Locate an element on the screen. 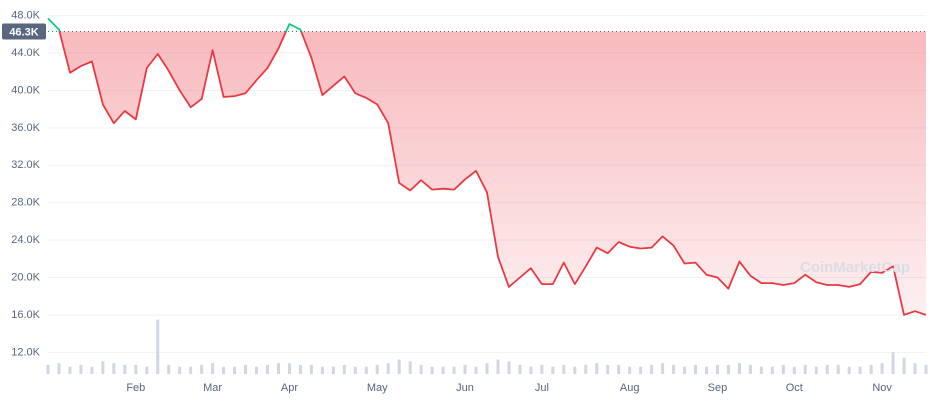 This screenshot has height=405, width=929. y-tick-label: 24.0K is located at coordinates (25, 240).